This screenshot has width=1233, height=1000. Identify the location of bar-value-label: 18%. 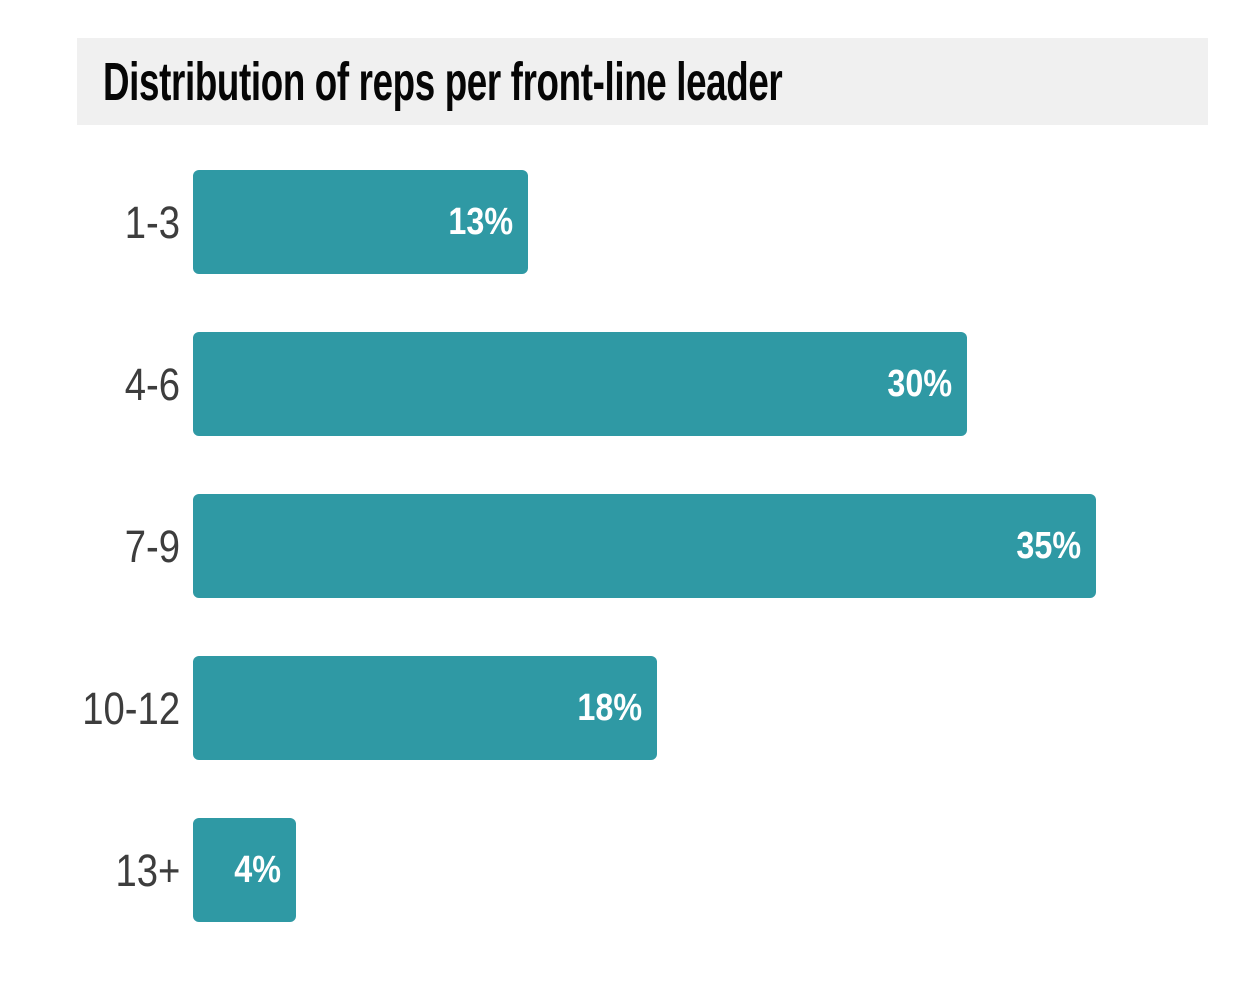
(611, 708).